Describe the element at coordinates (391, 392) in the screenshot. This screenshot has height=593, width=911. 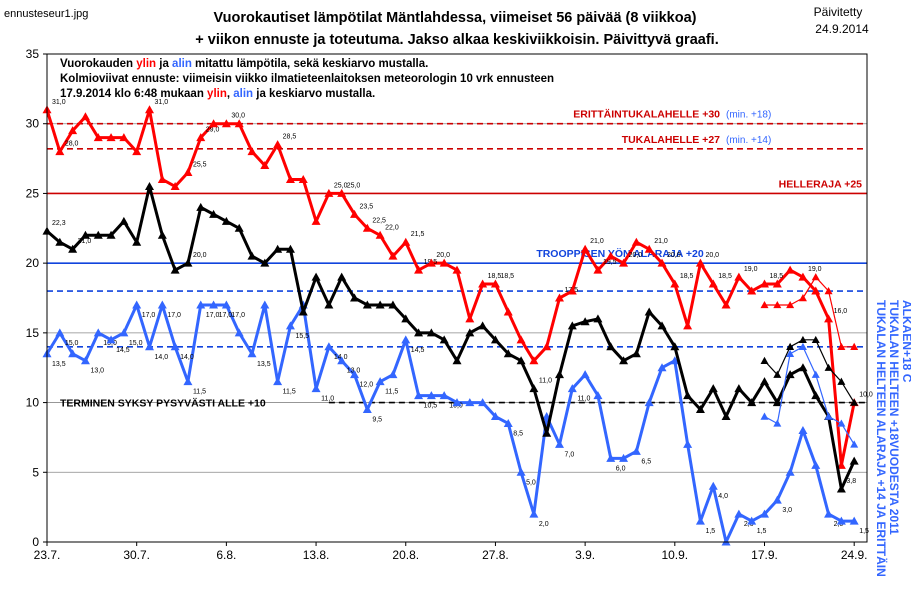
I see `data-label: 11,5` at that location.